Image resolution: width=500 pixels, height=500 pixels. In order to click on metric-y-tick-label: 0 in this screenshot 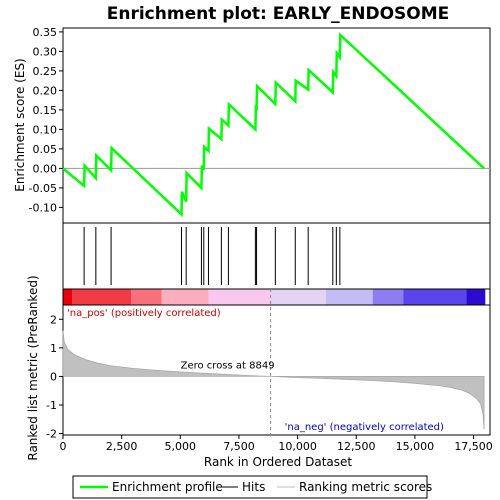, I will do `click(53, 376)`.